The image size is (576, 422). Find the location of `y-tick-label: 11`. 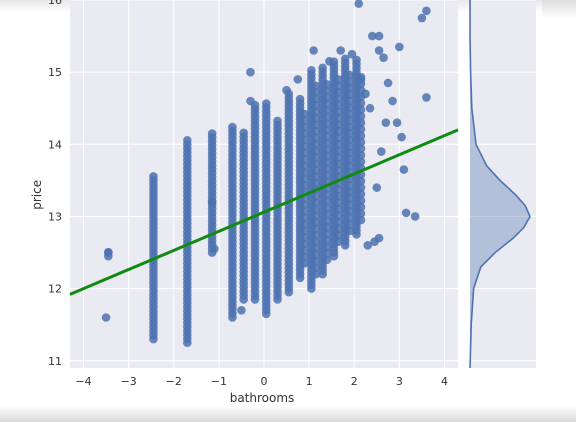

y-tick-label: 11 is located at coordinates (55, 361).